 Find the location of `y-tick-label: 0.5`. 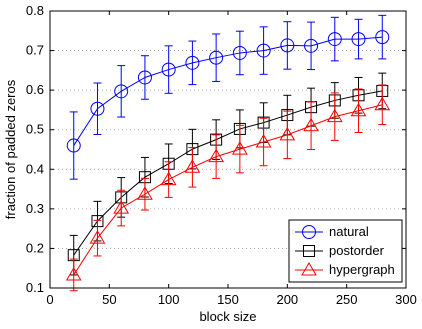

y-tick-label: 0.5 is located at coordinates (35, 129).